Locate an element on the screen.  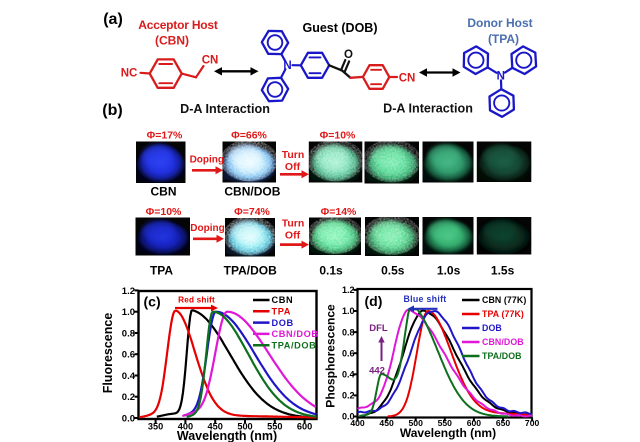
svg-text: 442 is located at coordinates (377, 371).